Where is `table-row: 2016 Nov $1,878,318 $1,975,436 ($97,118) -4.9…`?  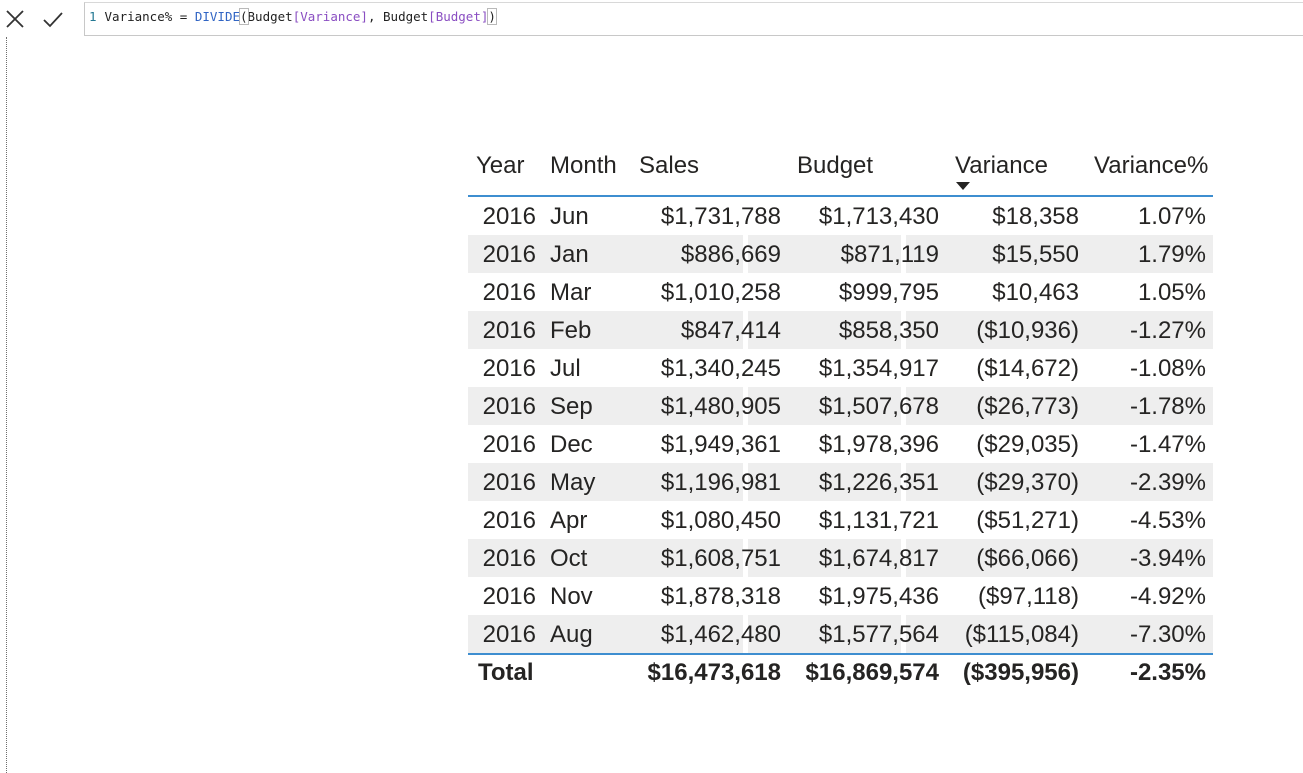
table-row: 2016 Nov $1,878,318 $1,975,436 ($97,118) -4.9… is located at coordinates (840, 596).